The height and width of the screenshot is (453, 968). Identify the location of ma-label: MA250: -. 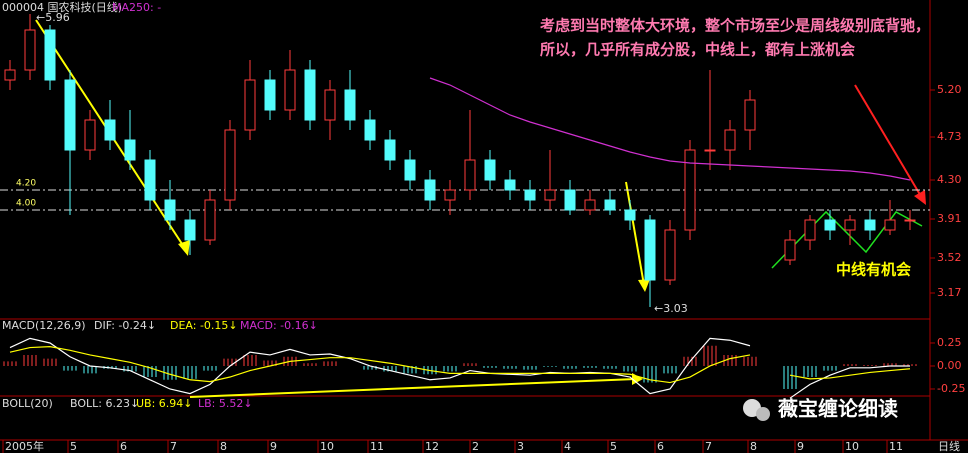
(136, 7).